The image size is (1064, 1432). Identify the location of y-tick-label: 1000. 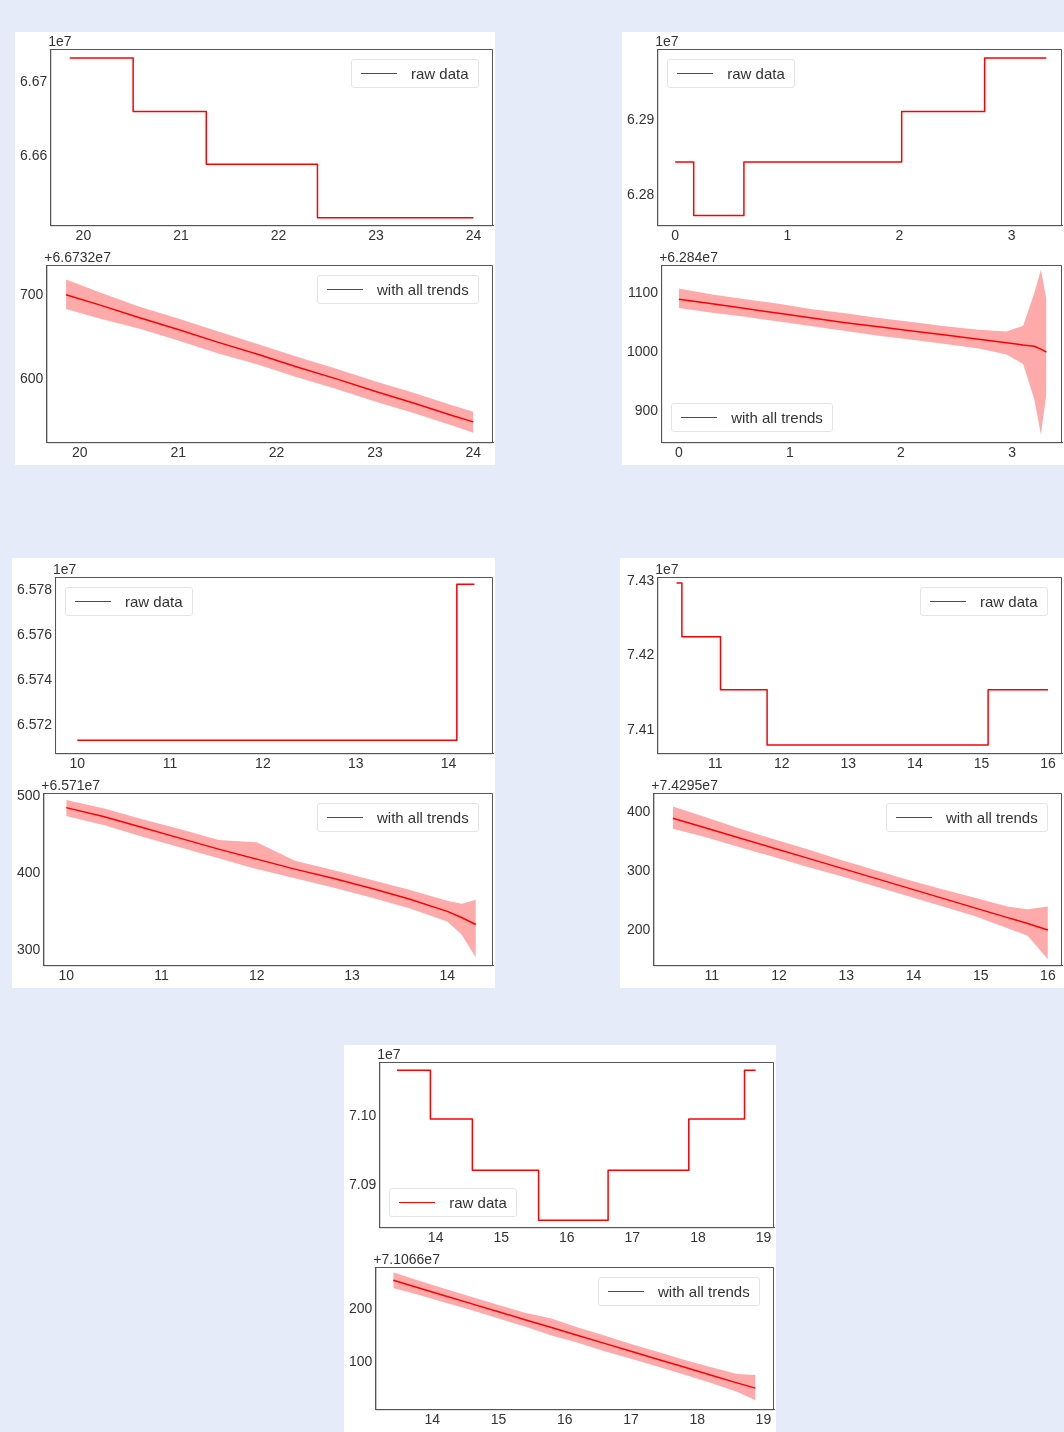
(642, 350).